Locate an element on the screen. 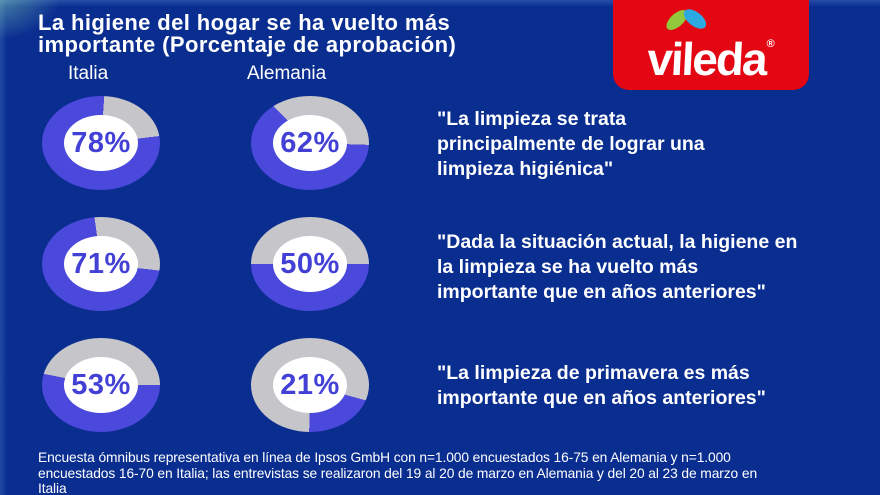 The image size is (880, 495). donut-alemania-row2: 50% is located at coordinates (310, 264).